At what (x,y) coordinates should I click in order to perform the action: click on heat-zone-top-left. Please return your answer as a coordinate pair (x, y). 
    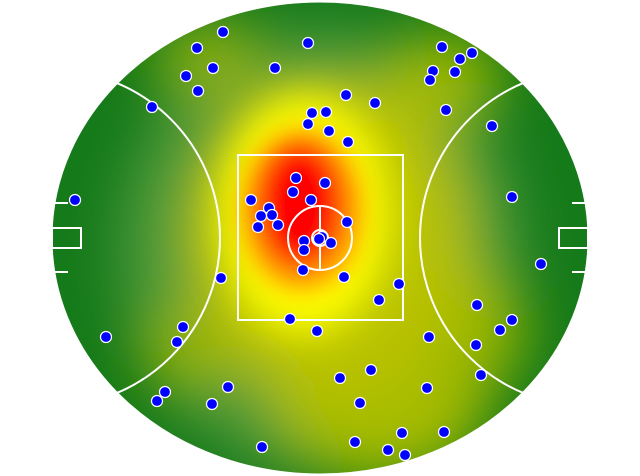
    Looking at the image, I should click on (210, 60).